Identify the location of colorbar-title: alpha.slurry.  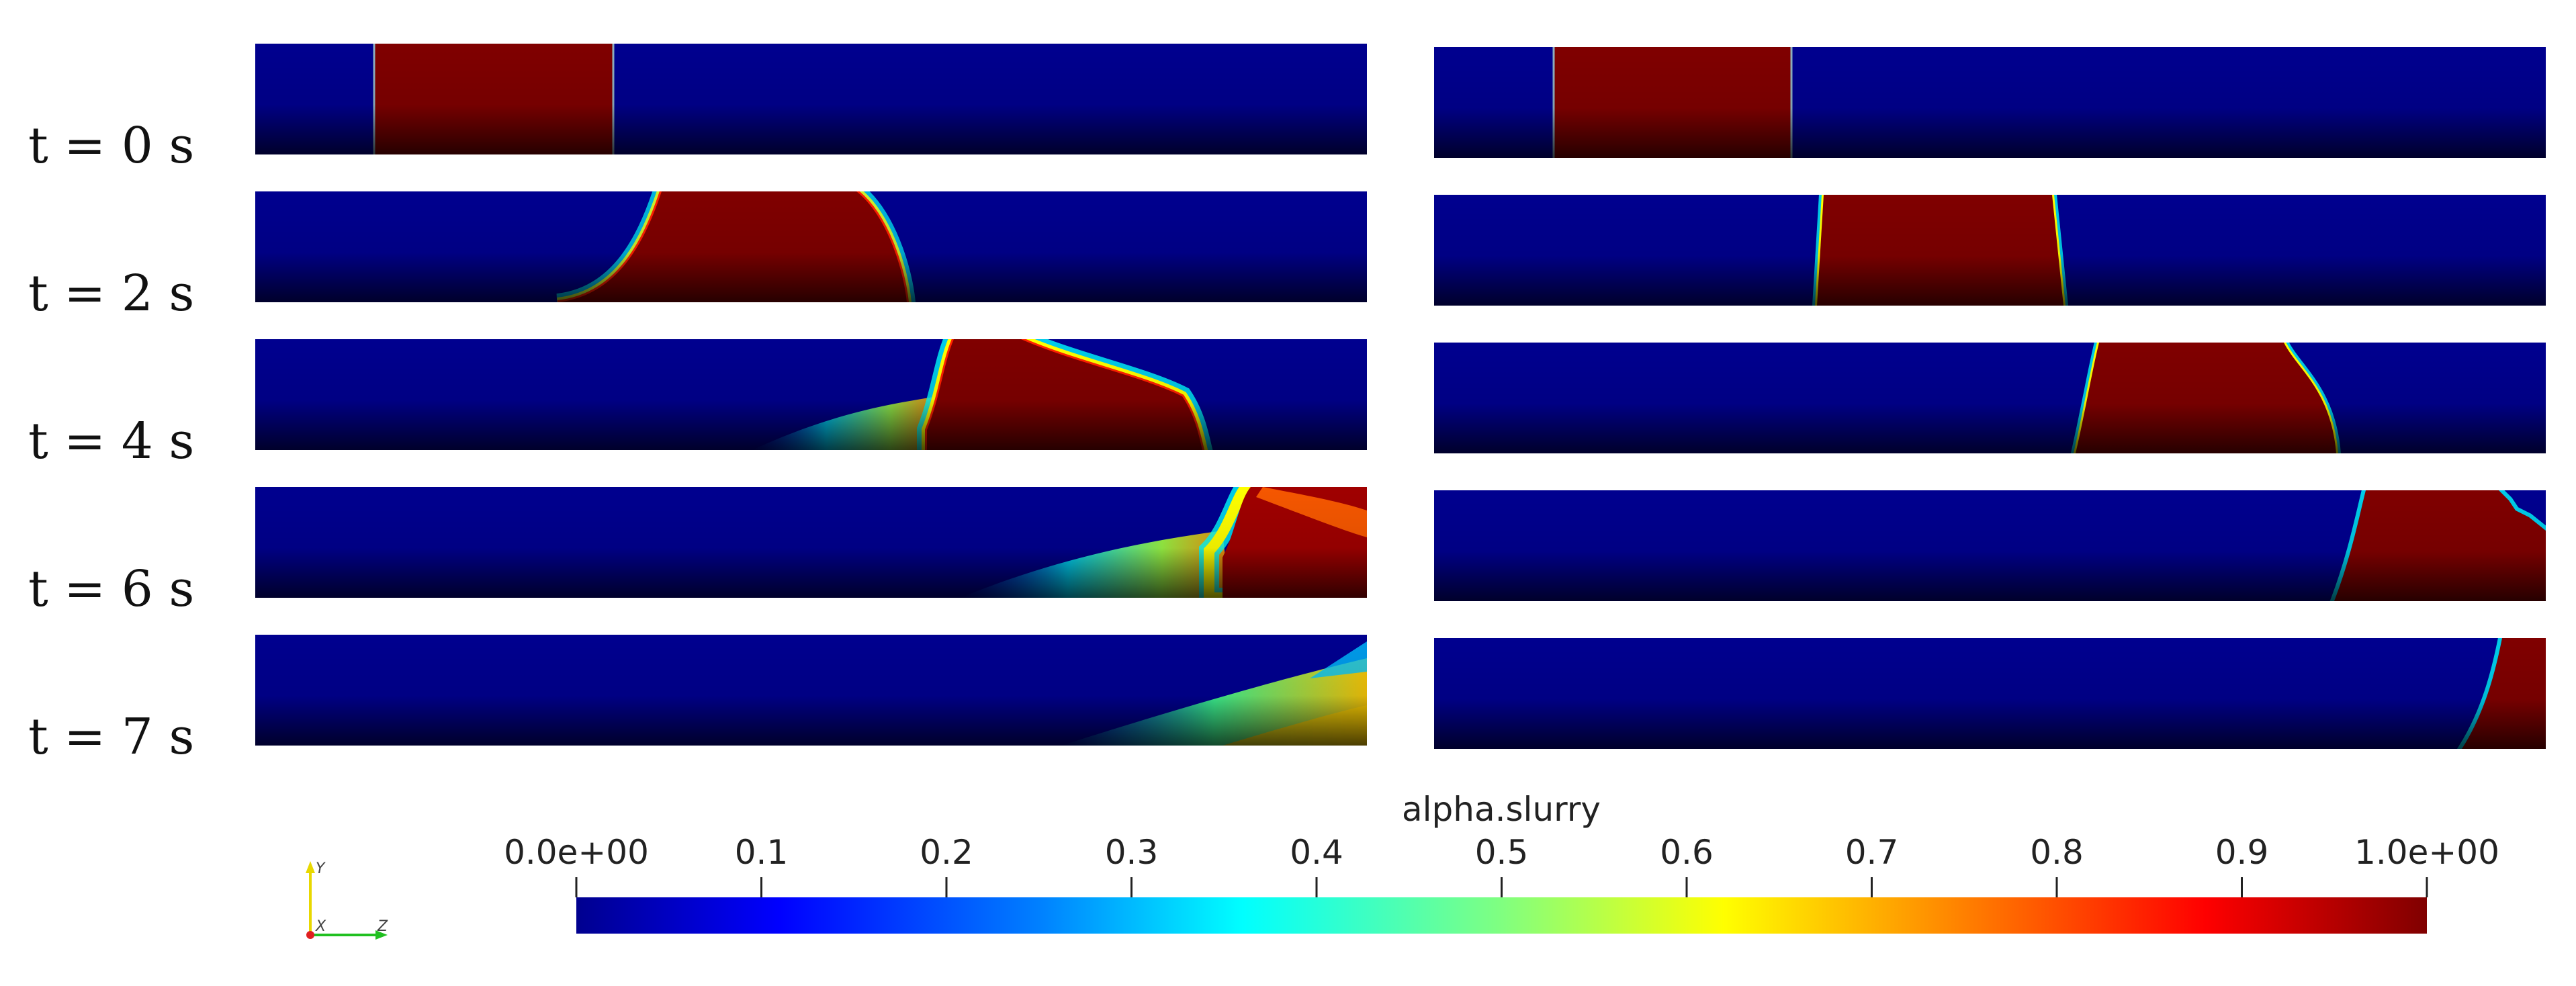
(1502, 810).